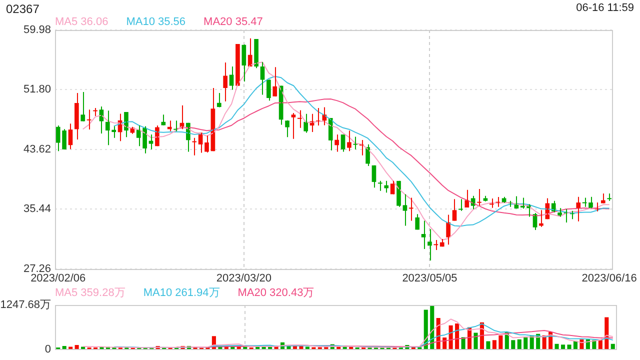 Image resolution: width=640 pixels, height=360 pixels. What do you see at coordinates (81, 22) in the screenshot?
I see `text: MA5 36.06` at bounding box center [81, 22].